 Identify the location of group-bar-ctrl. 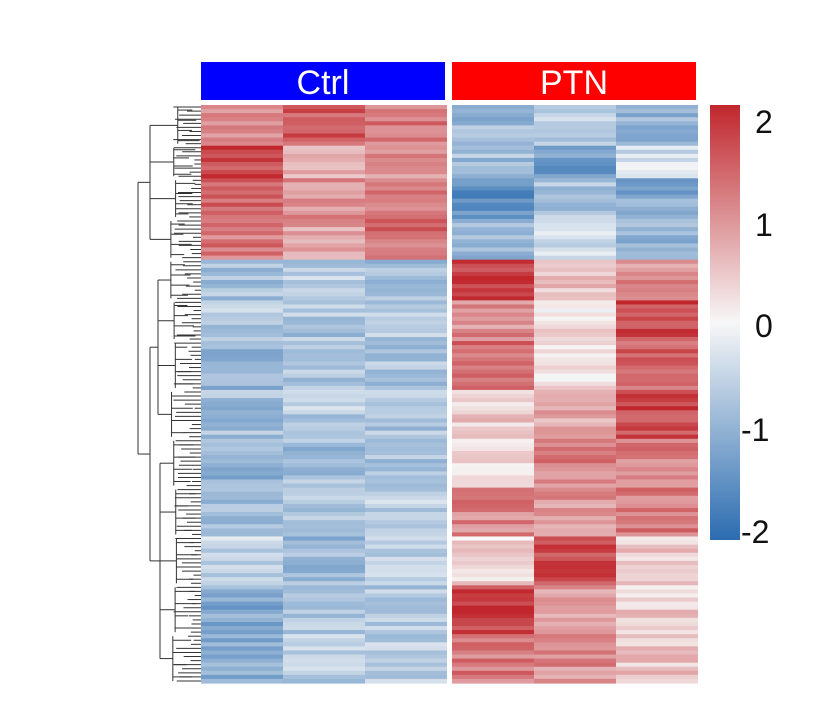
(323, 81).